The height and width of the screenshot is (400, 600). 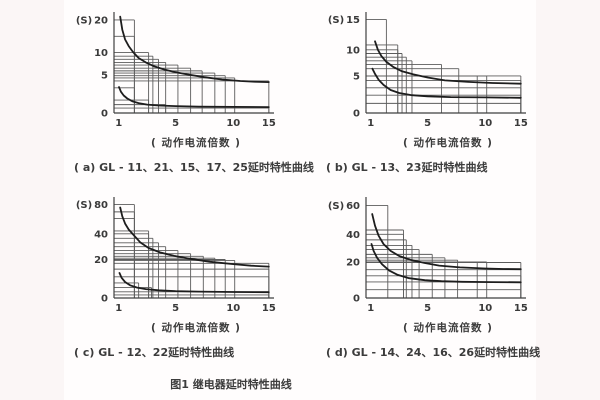 What do you see at coordinates (448, 143) in the screenshot?
I see `chart-b-xaxis-label: ( 动作电流倍数 )` at bounding box center [448, 143].